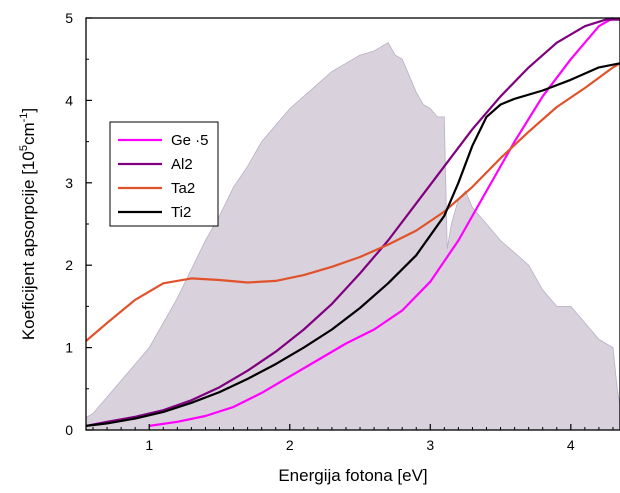  I want to click on x-tick-label: 4, so click(571, 445).